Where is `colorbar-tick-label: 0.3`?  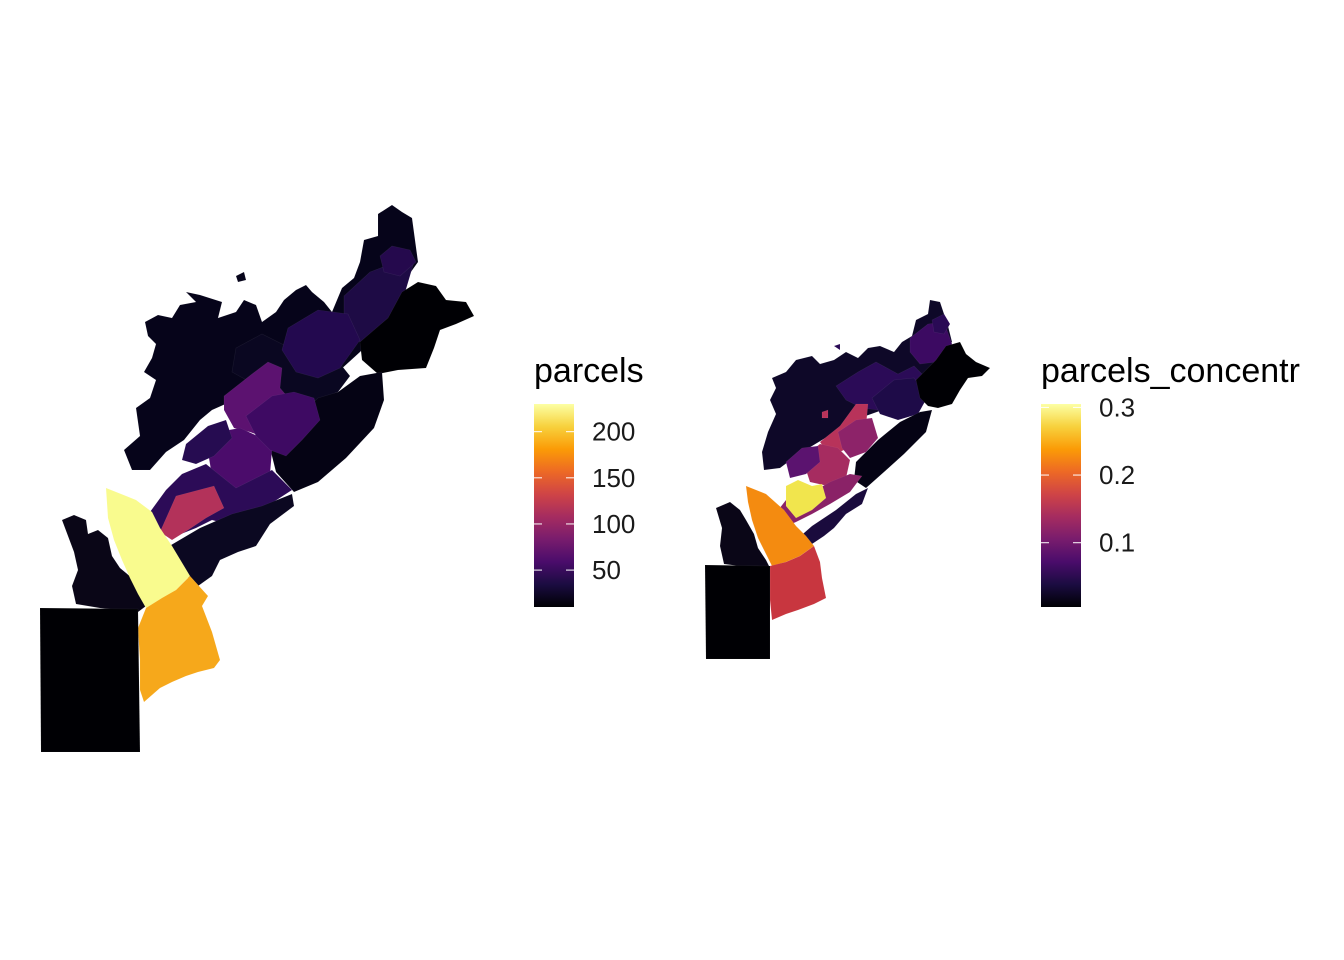
colorbar-tick-label: 0.3 is located at coordinates (1117, 407).